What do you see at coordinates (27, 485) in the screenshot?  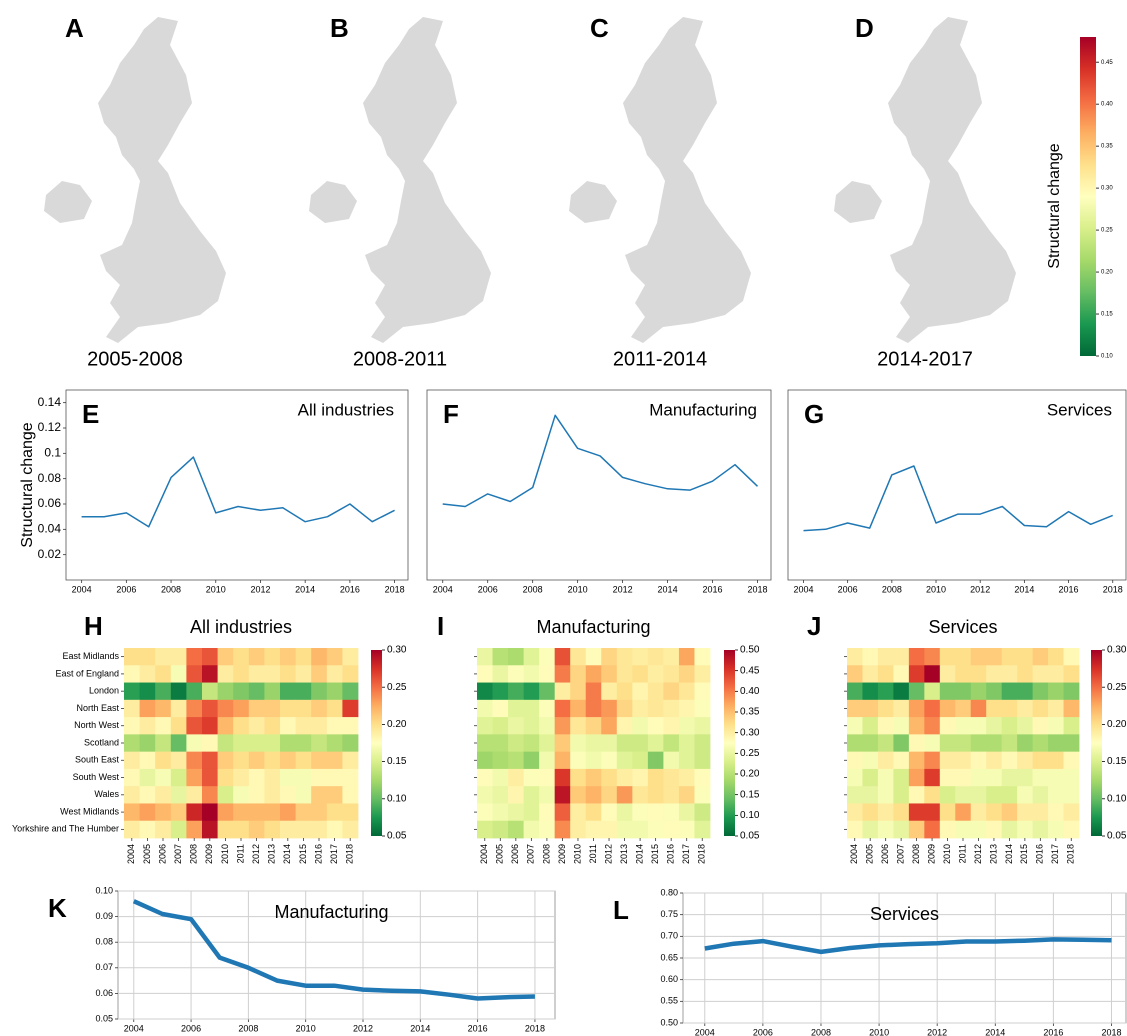 I see `y-axis-label: Structural change` at bounding box center [27, 485].